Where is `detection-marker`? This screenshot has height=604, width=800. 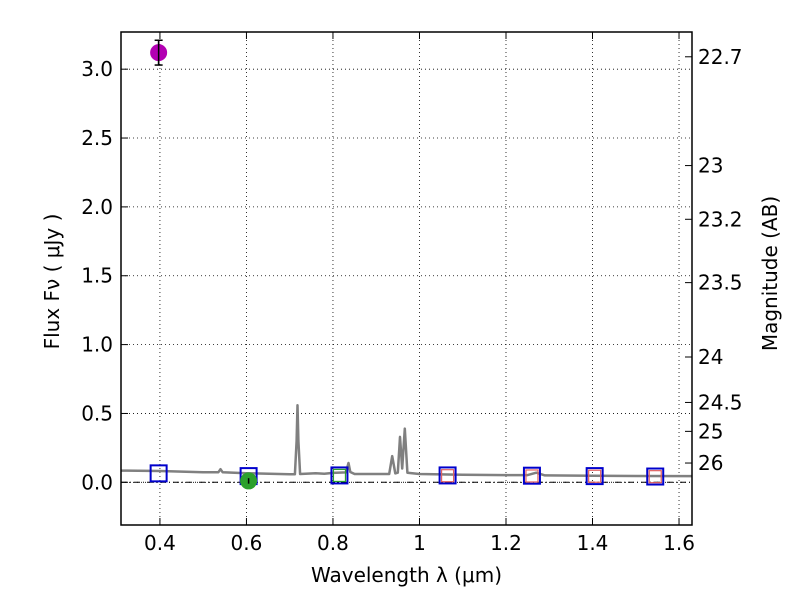 detection-marker is located at coordinates (339, 475).